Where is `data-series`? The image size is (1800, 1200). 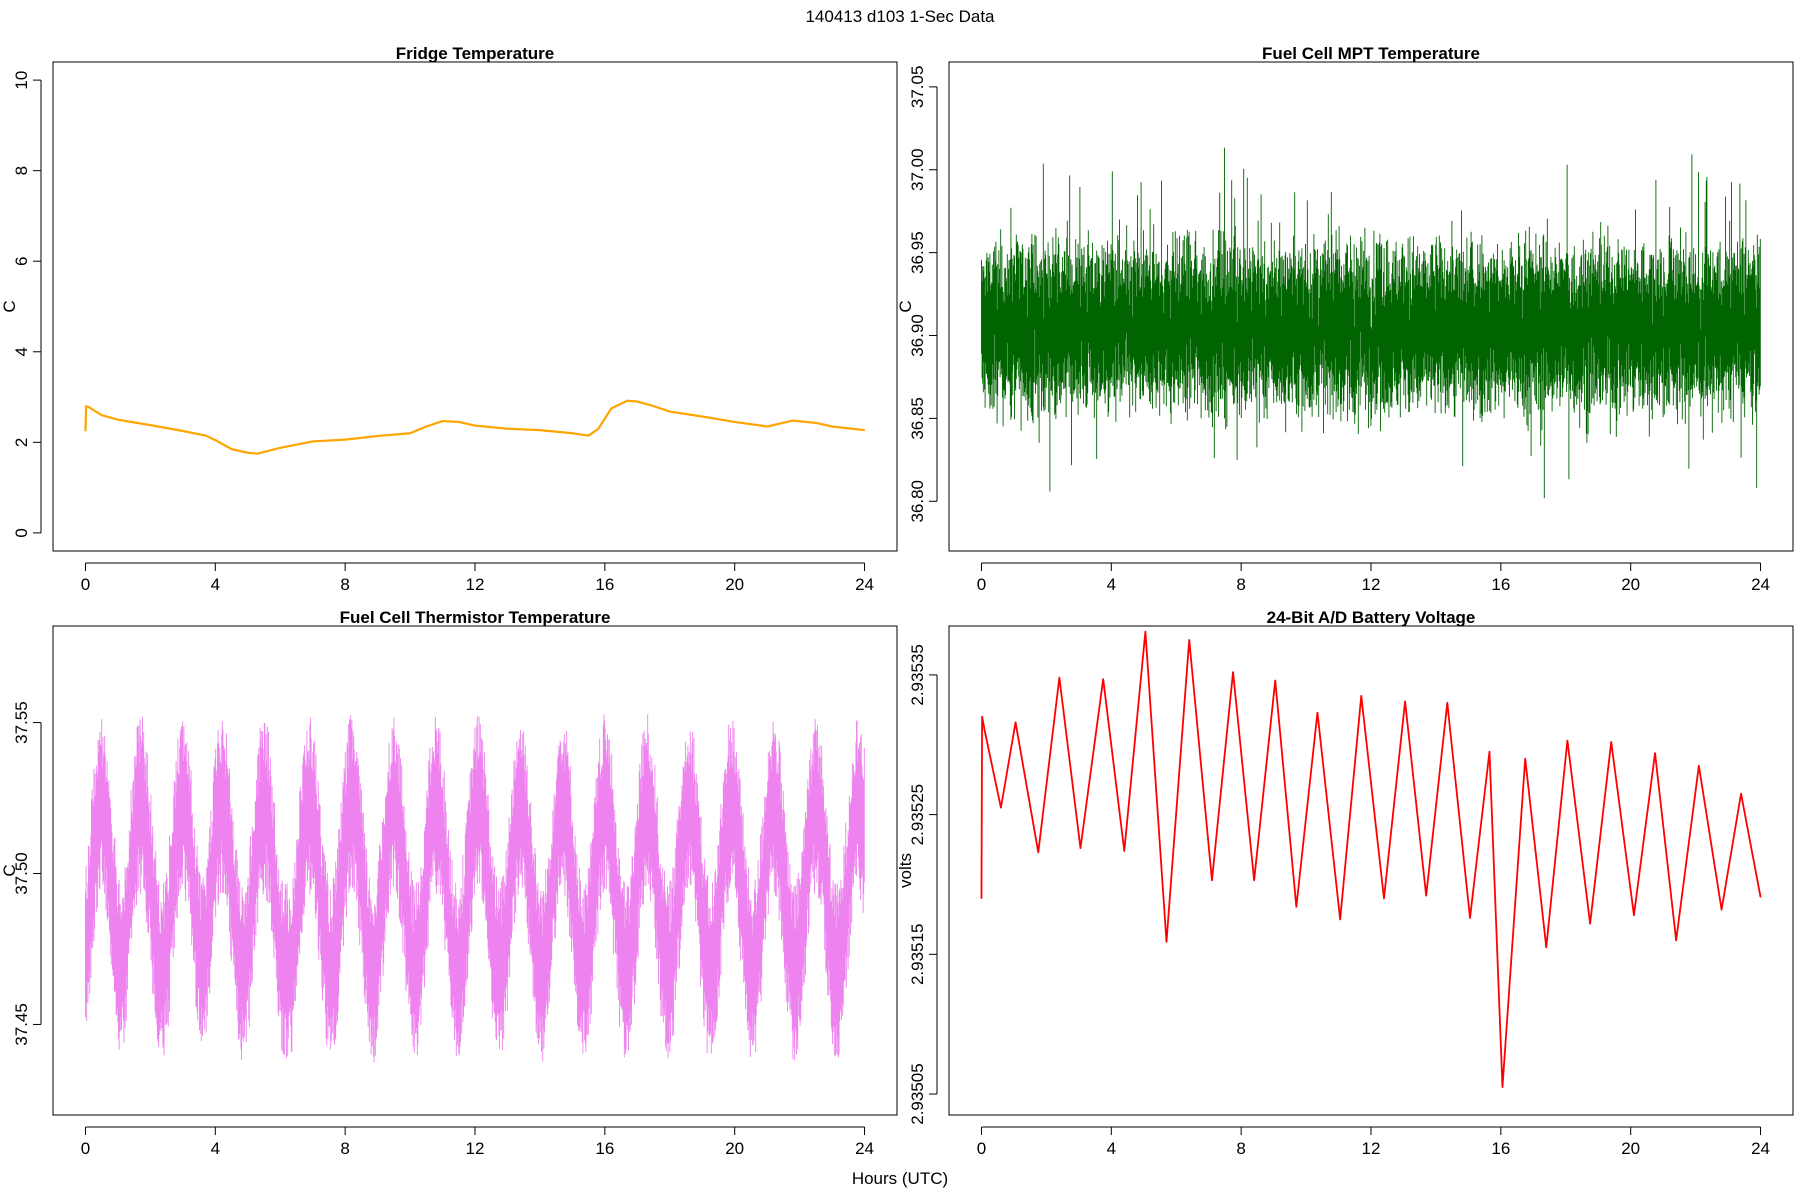
data-series is located at coordinates (475, 427).